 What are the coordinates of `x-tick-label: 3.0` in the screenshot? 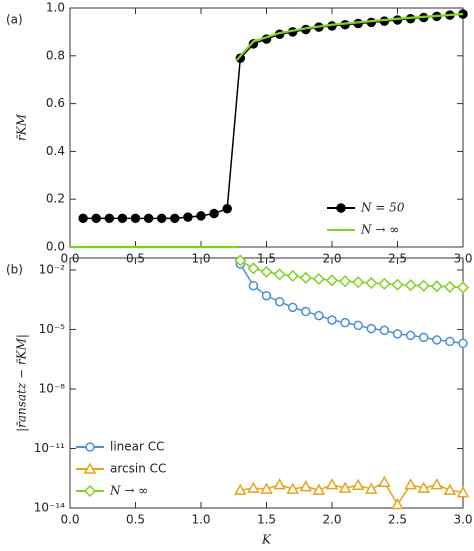 It's located at (462, 520).